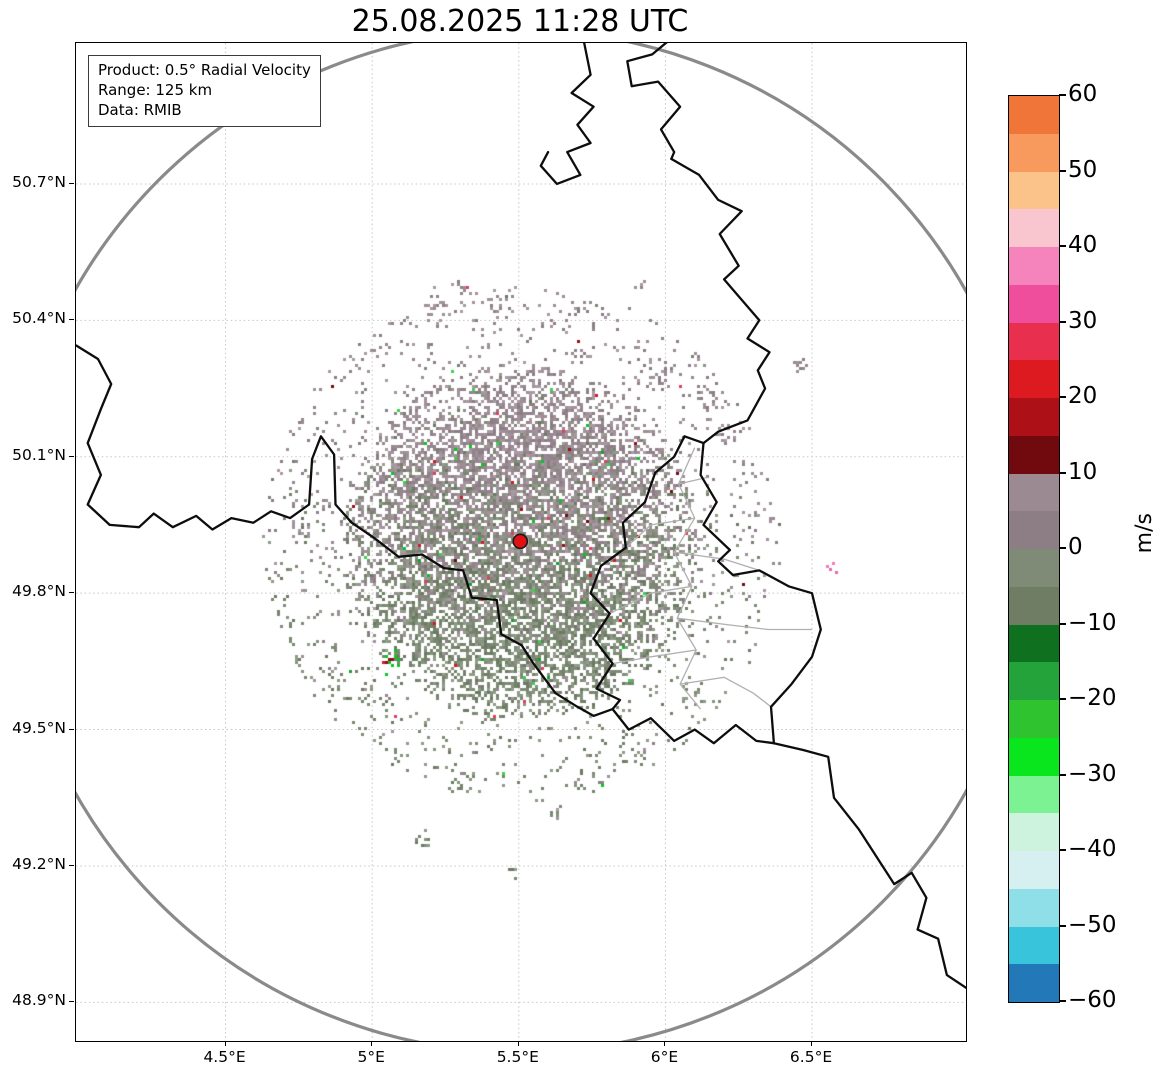  Describe the element at coordinates (1083, 94) in the screenshot. I see `colorbar-tick-label: 60` at that location.